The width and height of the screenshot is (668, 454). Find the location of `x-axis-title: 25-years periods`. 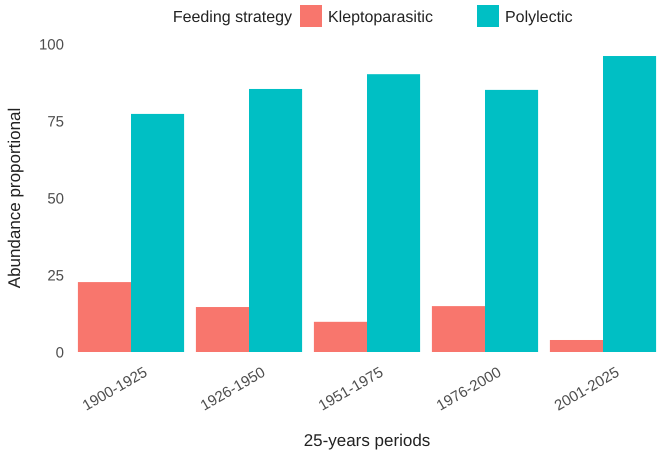

x-axis-title: 25-years periods is located at coordinates (367, 440).